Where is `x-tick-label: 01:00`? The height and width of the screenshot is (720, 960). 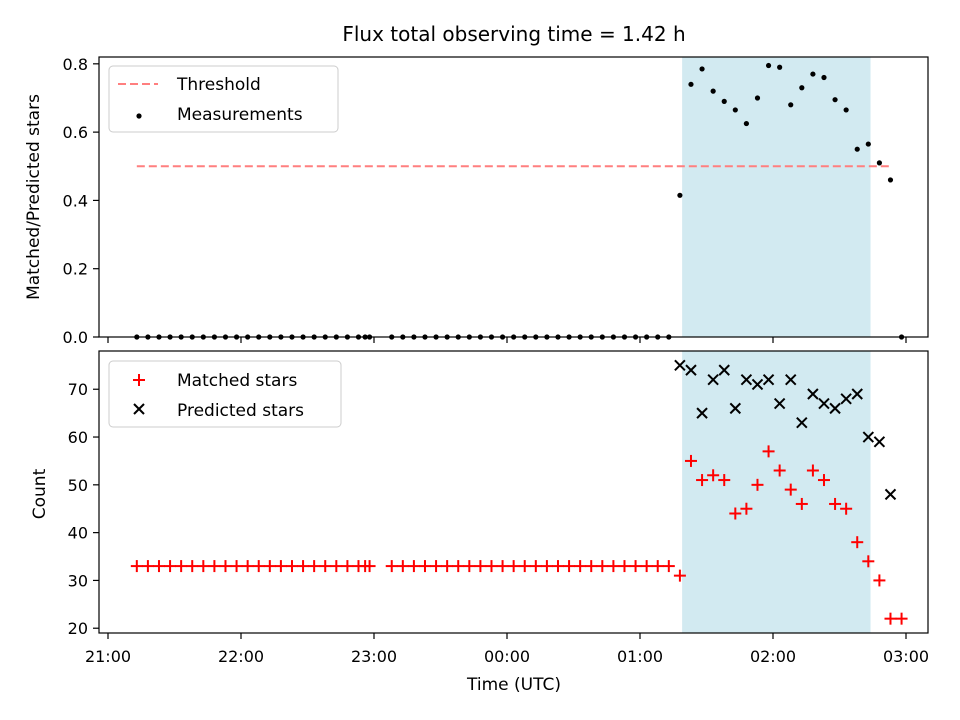 x-tick-label: 01:00 is located at coordinates (640, 656).